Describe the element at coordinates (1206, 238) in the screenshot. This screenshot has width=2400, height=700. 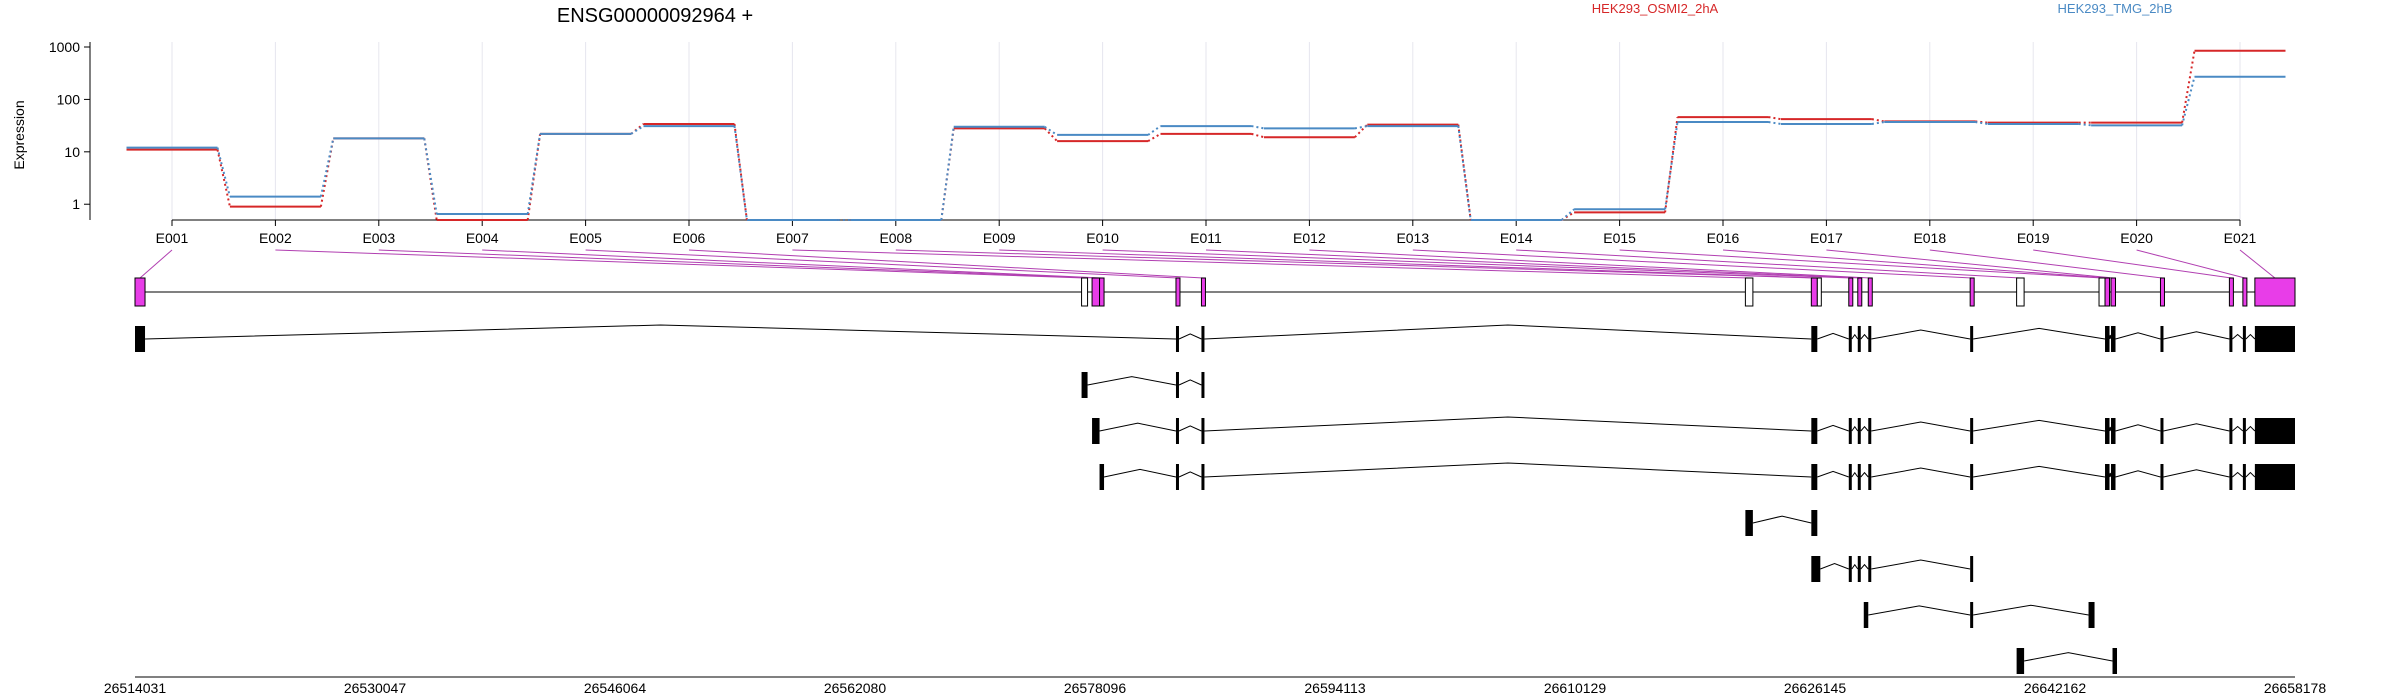
I see `x-tick-label: E011` at that location.